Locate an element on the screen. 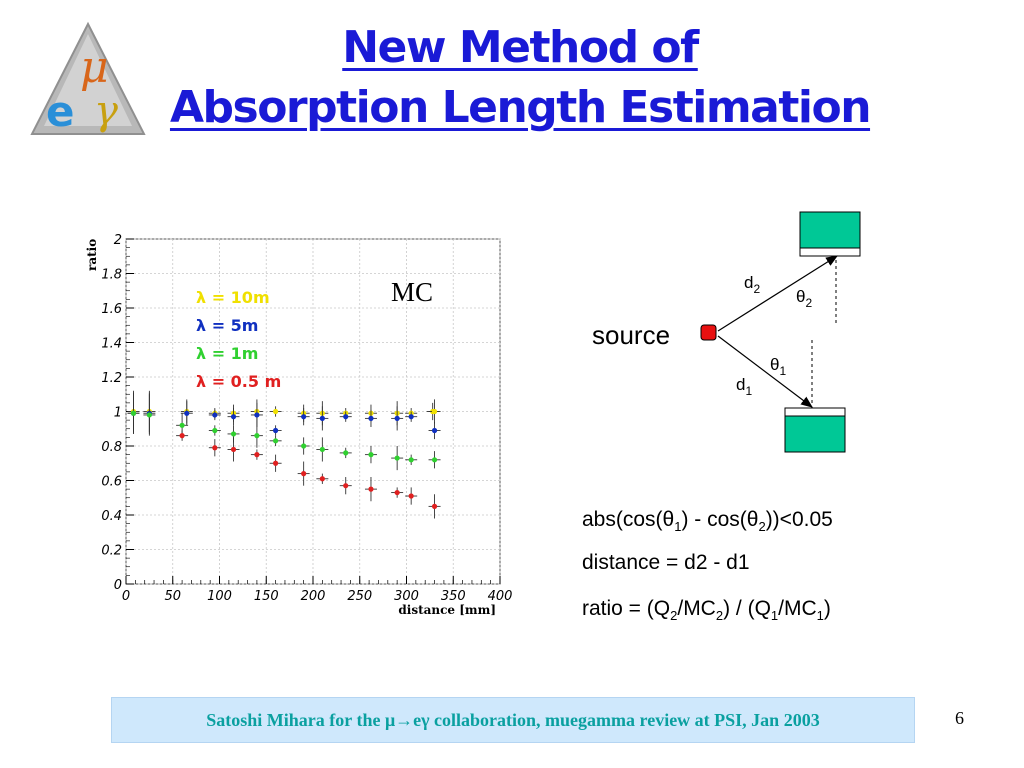 The height and width of the screenshot is (768, 1024). y-tick-label: 1.6 is located at coordinates (111, 309).